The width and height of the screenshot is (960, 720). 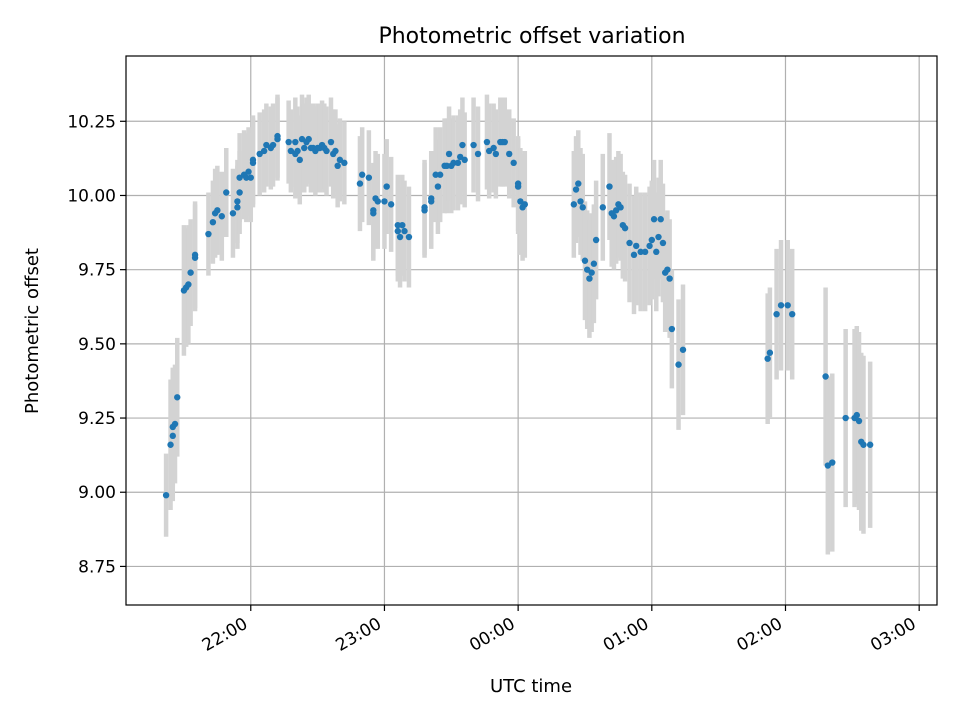 What do you see at coordinates (893, 635) in the screenshot?
I see `x-tick-label: 03:00` at bounding box center [893, 635].